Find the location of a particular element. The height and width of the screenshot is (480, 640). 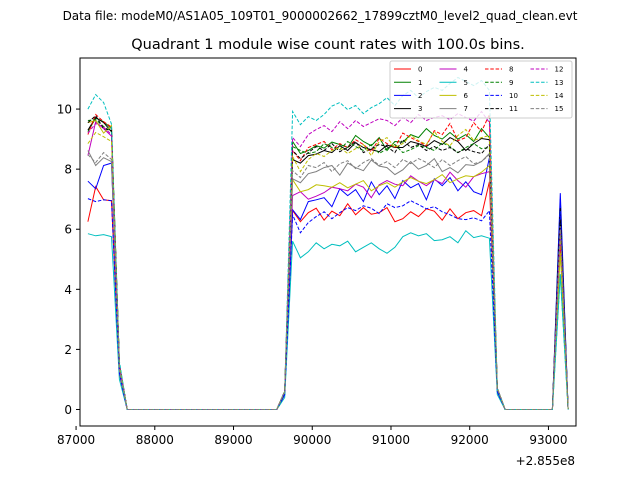

y-tick-label: 6 is located at coordinates (68, 230).